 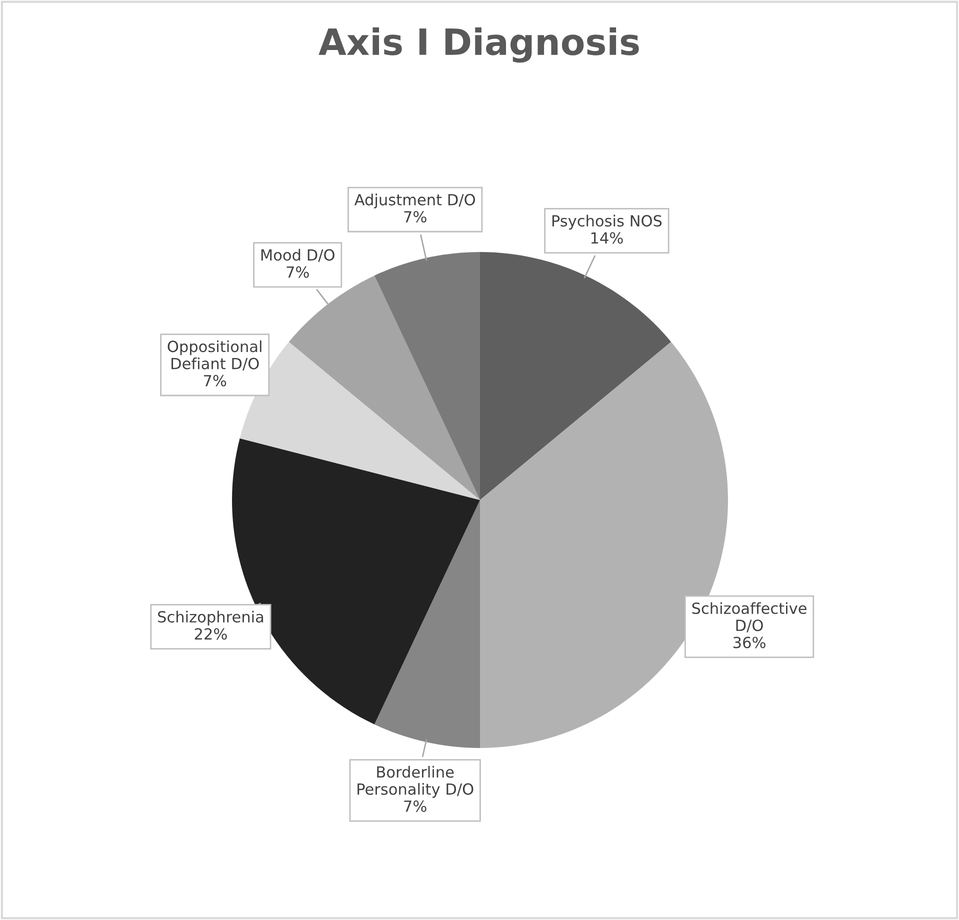 What do you see at coordinates (210, 634) in the screenshot?
I see `data-label: 22%` at bounding box center [210, 634].